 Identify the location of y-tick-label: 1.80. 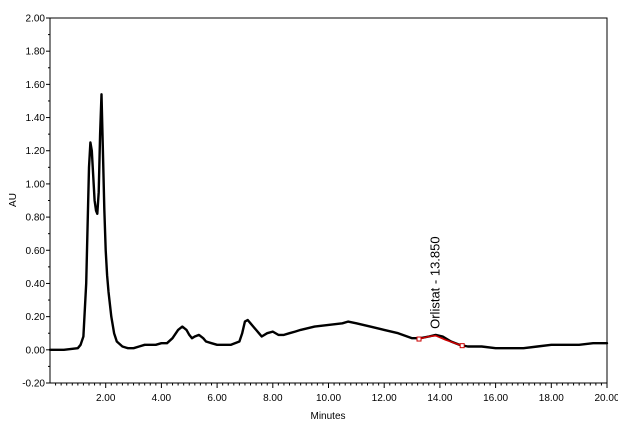
(36, 52).